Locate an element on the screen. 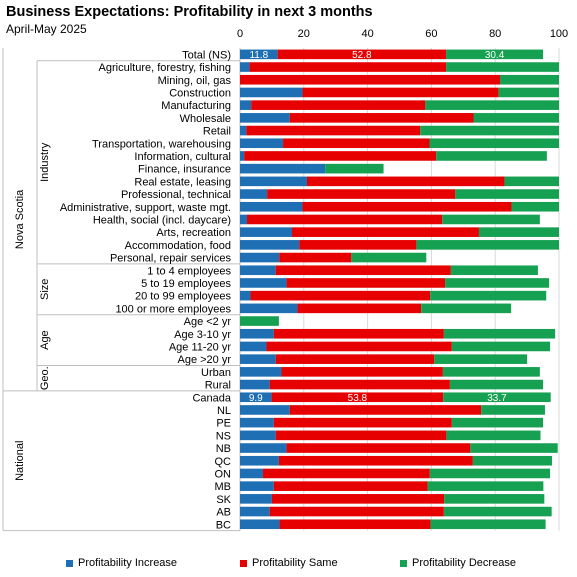 The height and width of the screenshot is (577, 577). legend-item-decrease: Profitability Decrease is located at coordinates (458, 563).